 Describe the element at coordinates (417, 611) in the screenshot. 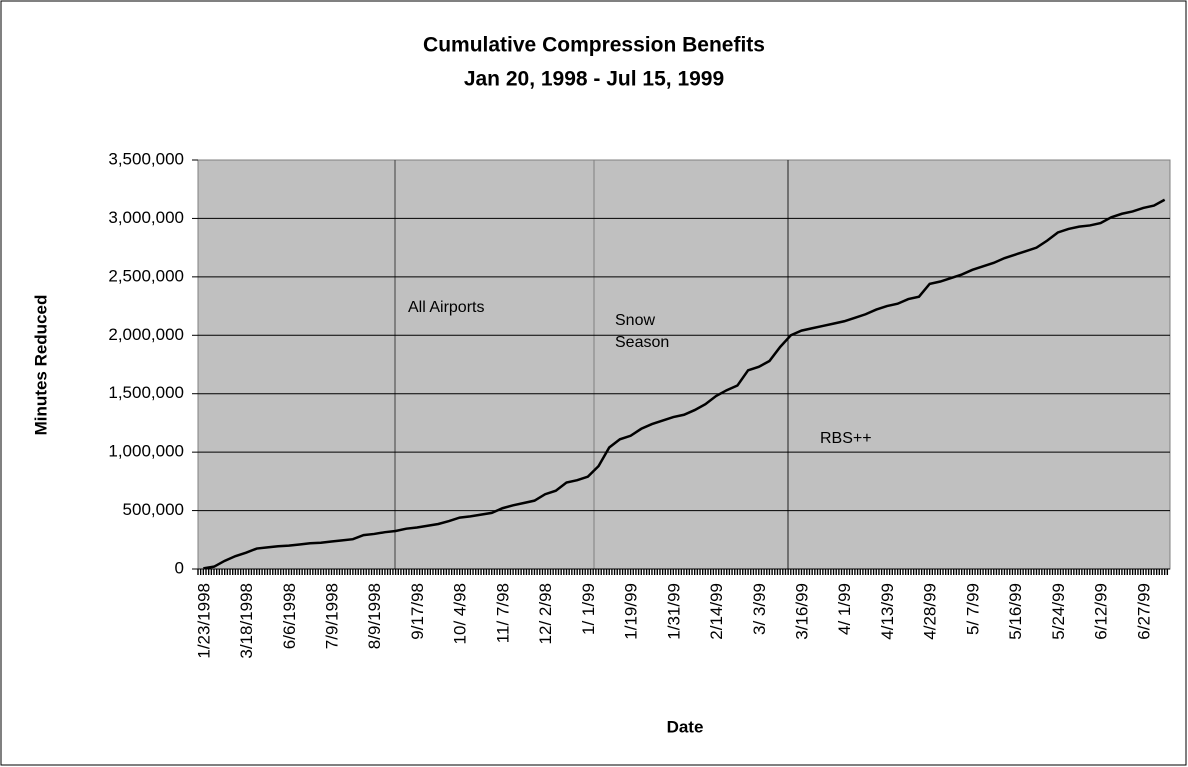

I see `x-tick-label: 9/17/98` at that location.